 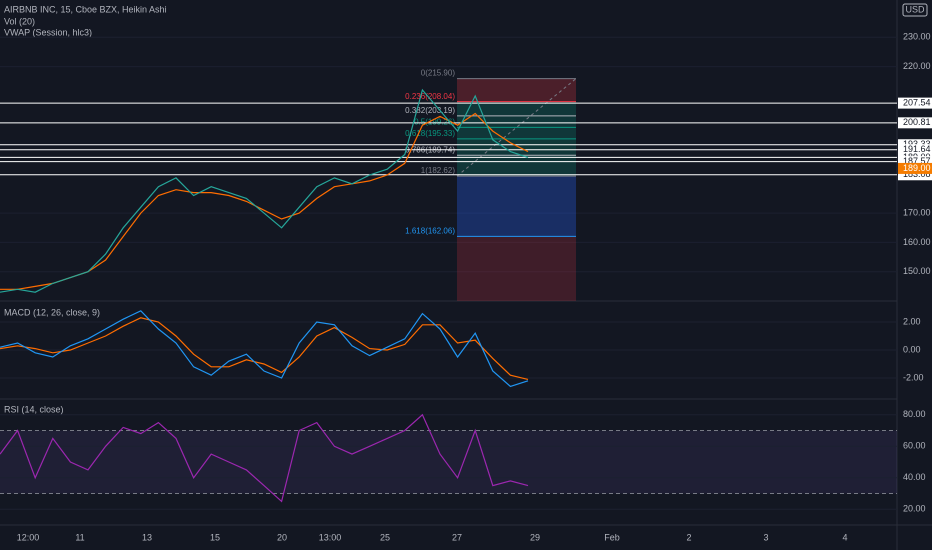 What do you see at coordinates (430, 96) in the screenshot?
I see `fib-label: 0.236(208.04)` at bounding box center [430, 96].